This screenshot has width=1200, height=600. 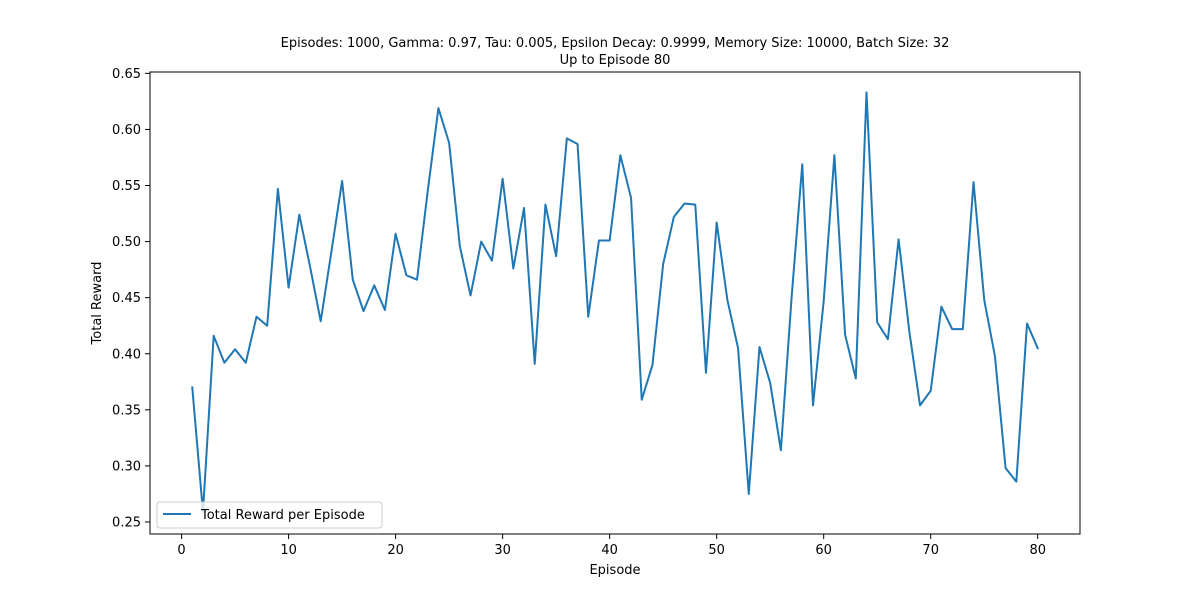 I want to click on legend: Total Reward per Episode, so click(x=269, y=515).